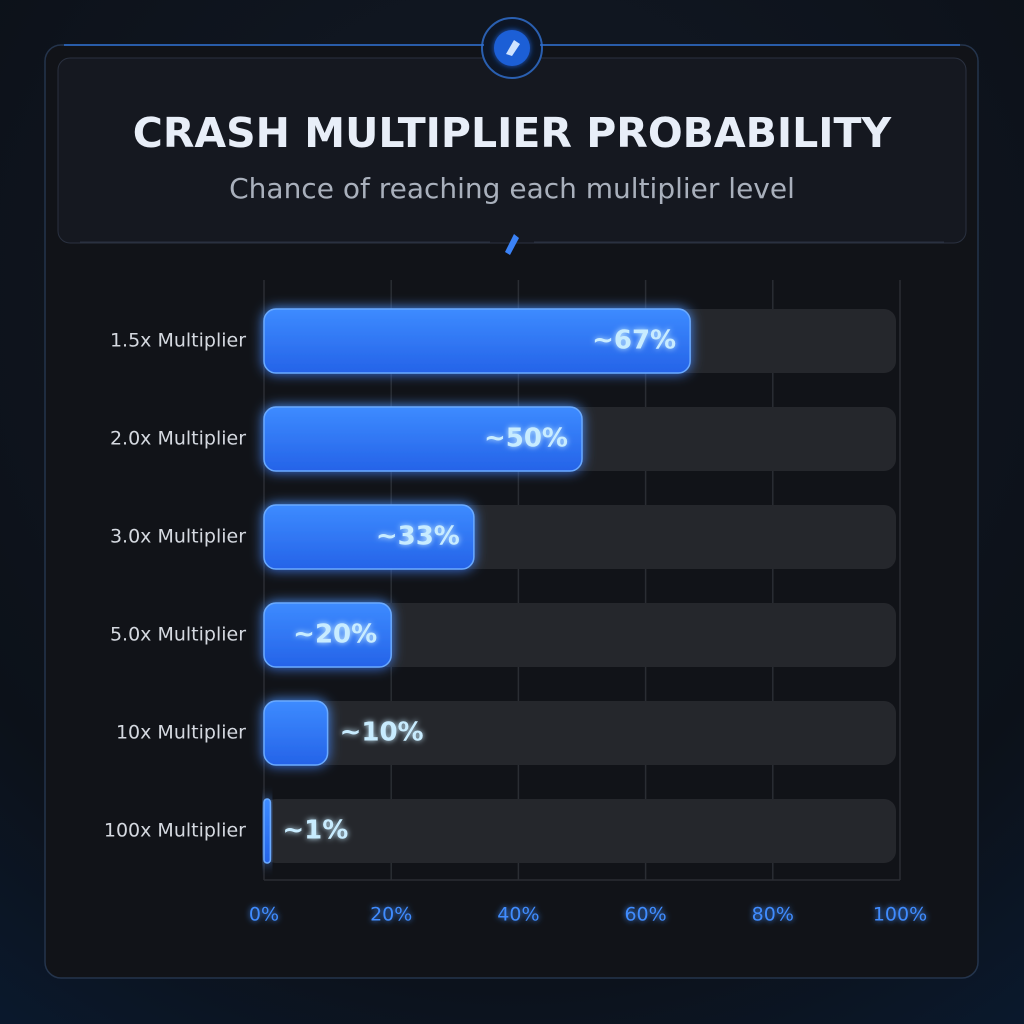 The height and width of the screenshot is (1024, 1024). Describe the element at coordinates (178, 439) in the screenshot. I see `y-tick-label: 2.0x Multiplier` at that location.